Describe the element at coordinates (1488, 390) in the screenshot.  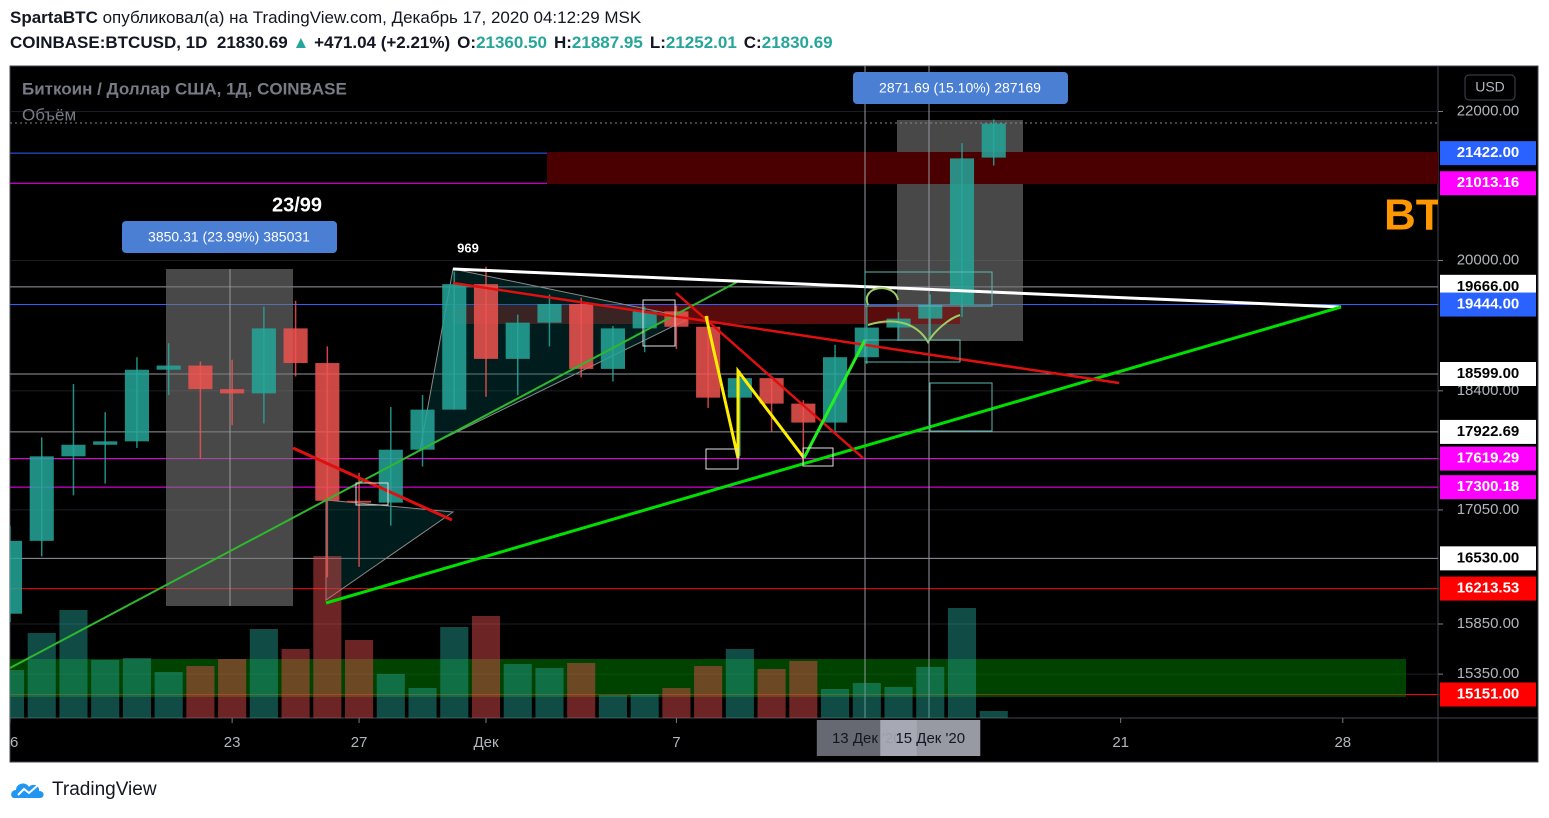
I see `y-tick-label: 18400.00` at that location.